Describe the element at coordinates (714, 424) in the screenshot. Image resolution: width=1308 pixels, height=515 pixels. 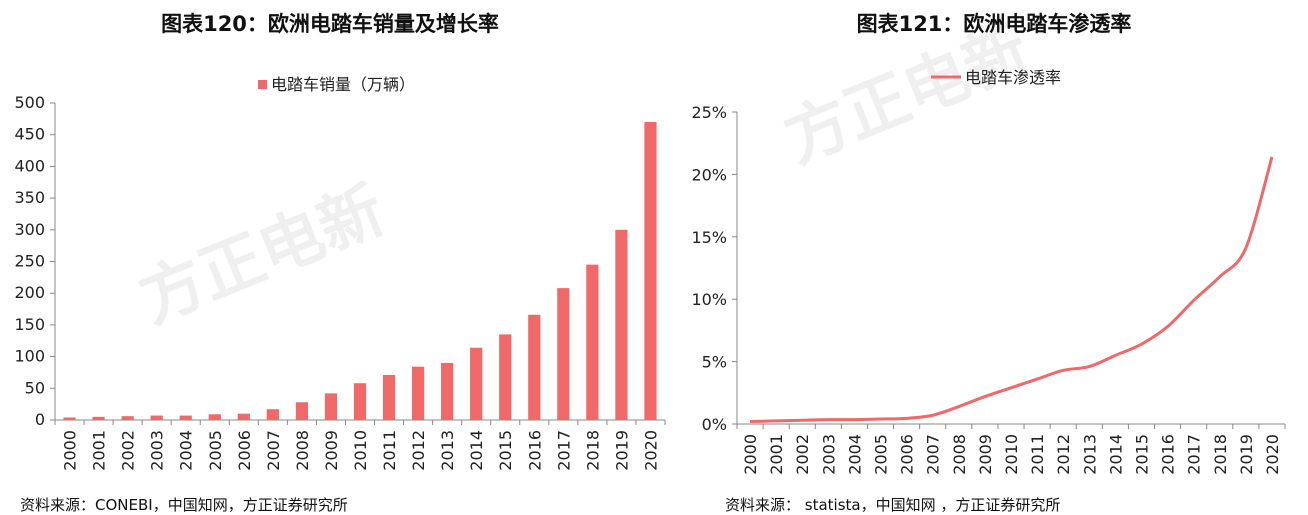
I see `y-tick-label: 0%` at that location.